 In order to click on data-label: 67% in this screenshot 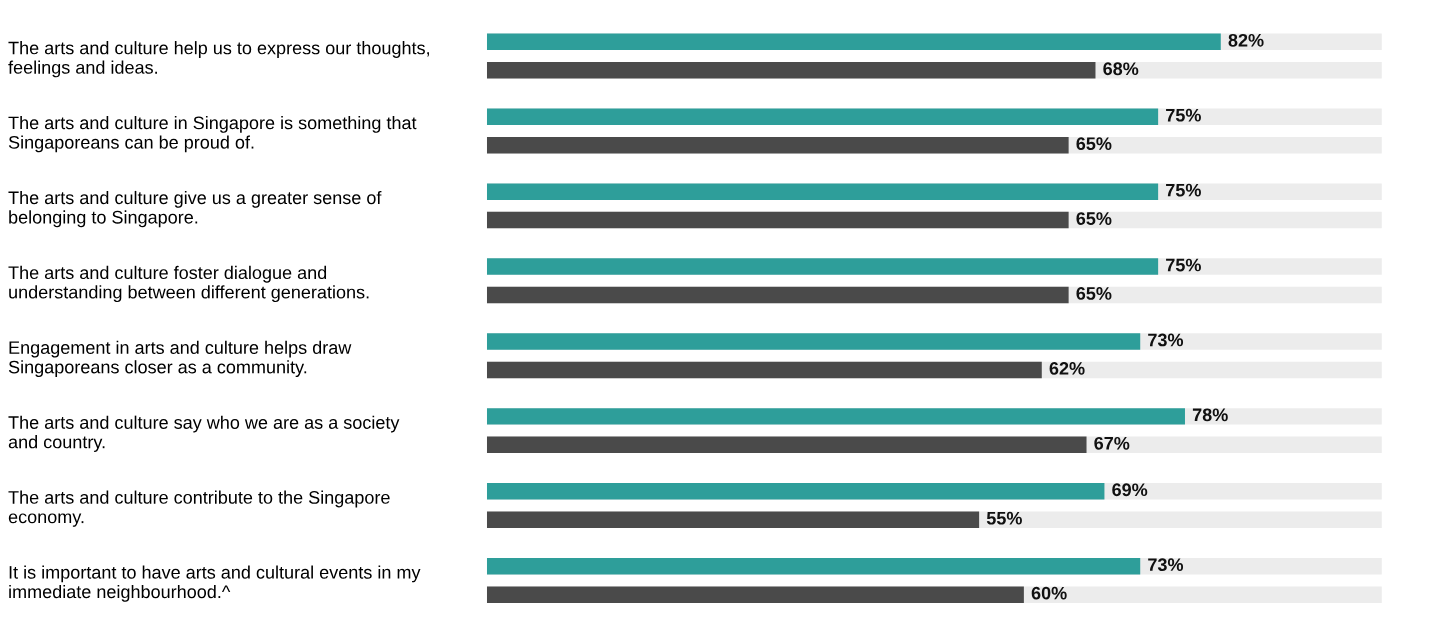, I will do `click(1112, 443)`.